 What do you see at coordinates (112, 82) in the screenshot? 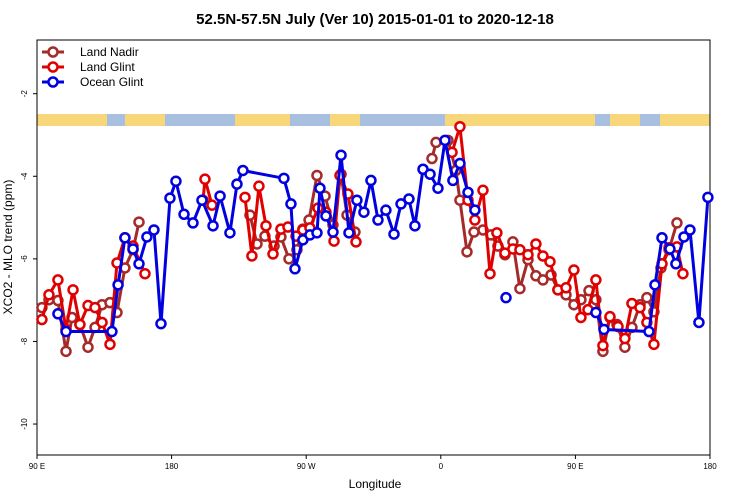
I see `legend-label: Ocean Glint` at bounding box center [112, 82].